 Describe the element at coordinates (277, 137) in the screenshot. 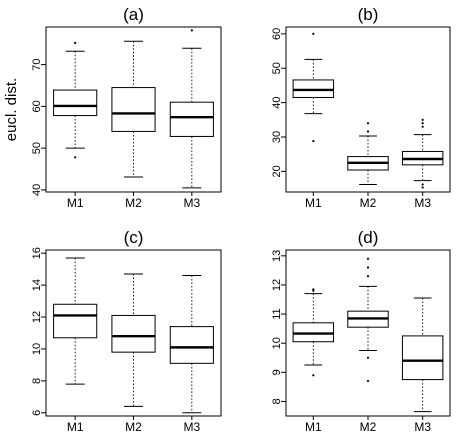

I see `y-tick-label: 30` at that location.